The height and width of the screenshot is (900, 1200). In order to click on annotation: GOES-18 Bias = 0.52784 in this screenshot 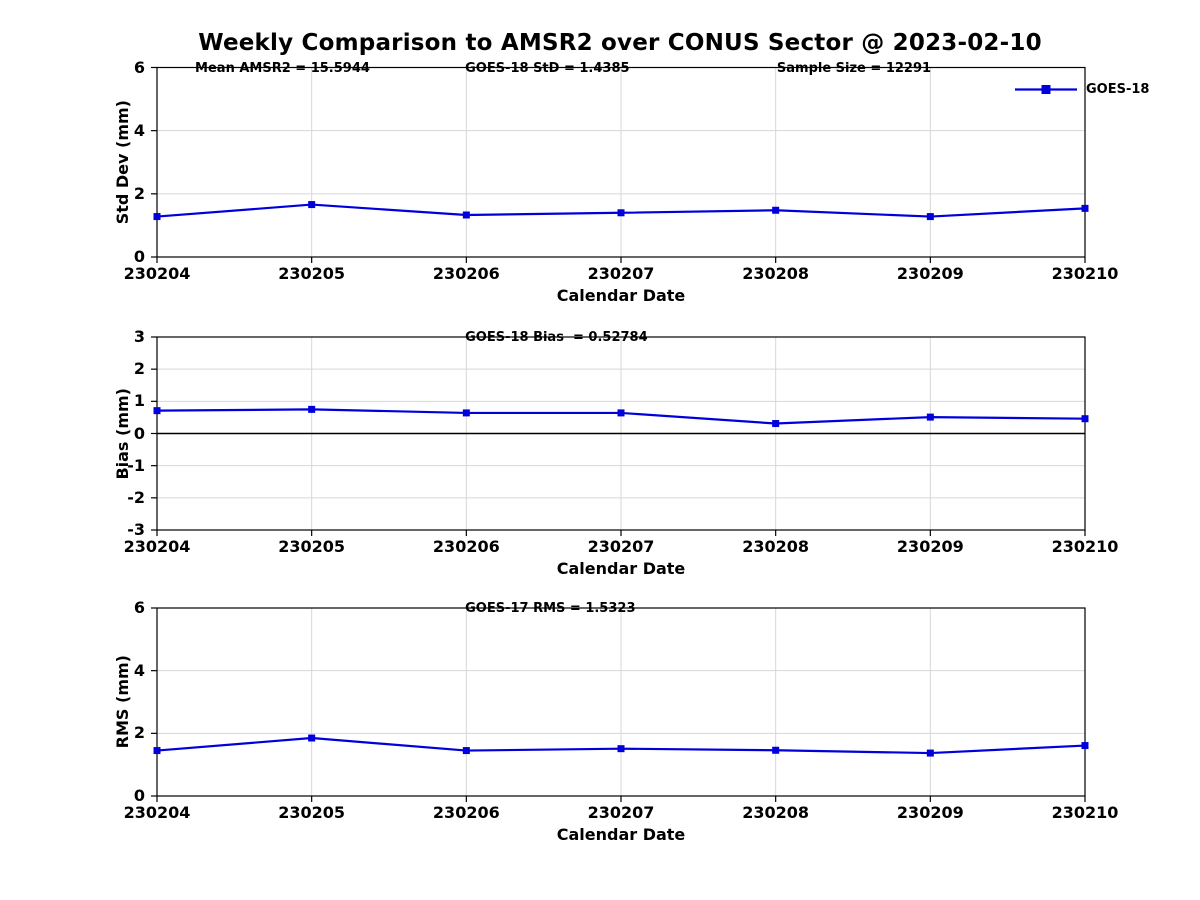, I will do `click(556, 337)`.